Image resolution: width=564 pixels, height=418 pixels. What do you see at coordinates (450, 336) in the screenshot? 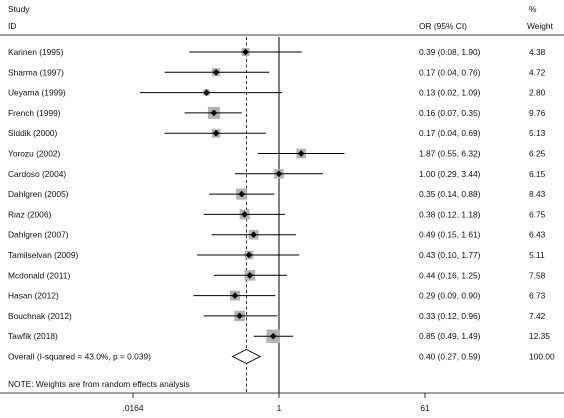
I see `or-ci-value: 0.85 (0.49, 1.49)` at bounding box center [450, 336].